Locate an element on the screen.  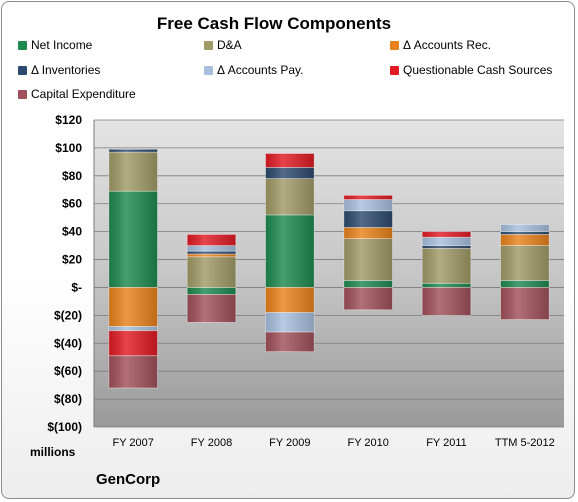
x-tick-label: TTM 5-2012 is located at coordinates (525, 443).